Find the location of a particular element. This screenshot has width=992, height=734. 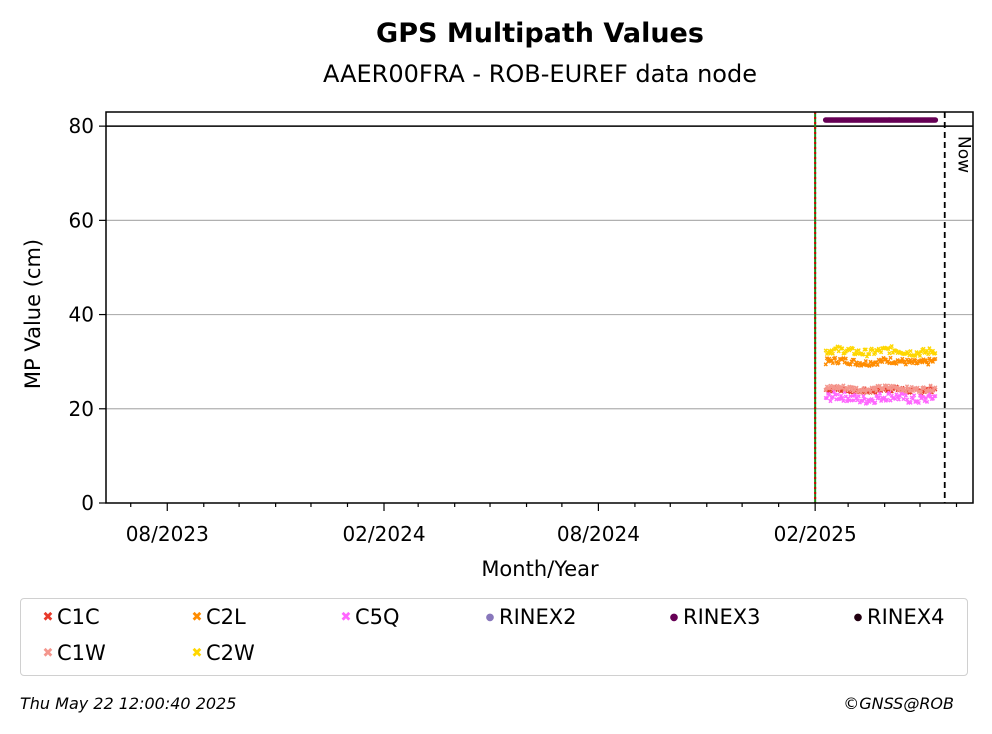

legend-label: C5Q is located at coordinates (377, 617).